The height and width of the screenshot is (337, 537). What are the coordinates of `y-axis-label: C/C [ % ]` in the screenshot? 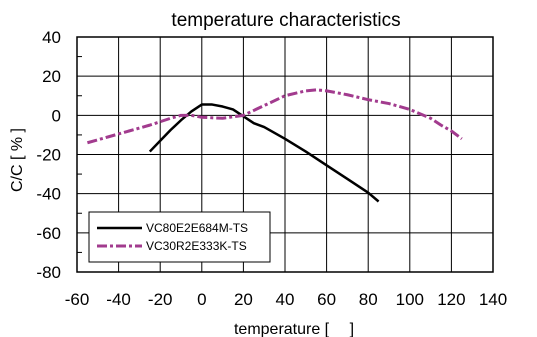 It's located at (17, 160).